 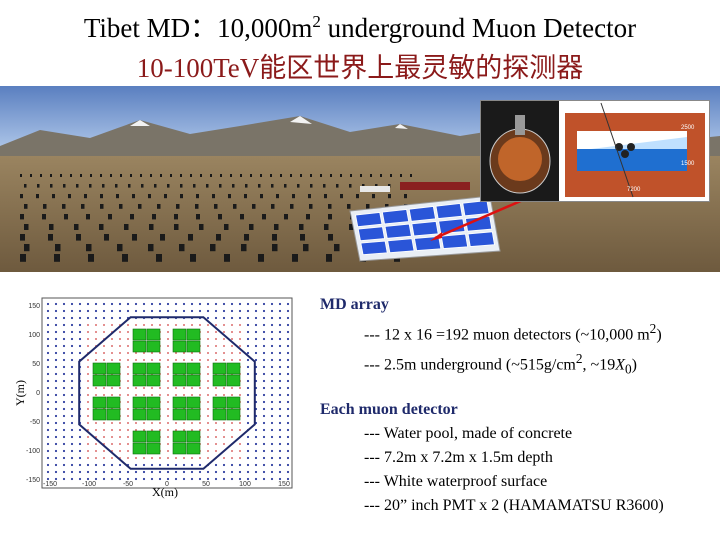 What do you see at coordinates (50, 484) in the screenshot?
I see `x-tick-label: -150` at bounding box center [50, 484].